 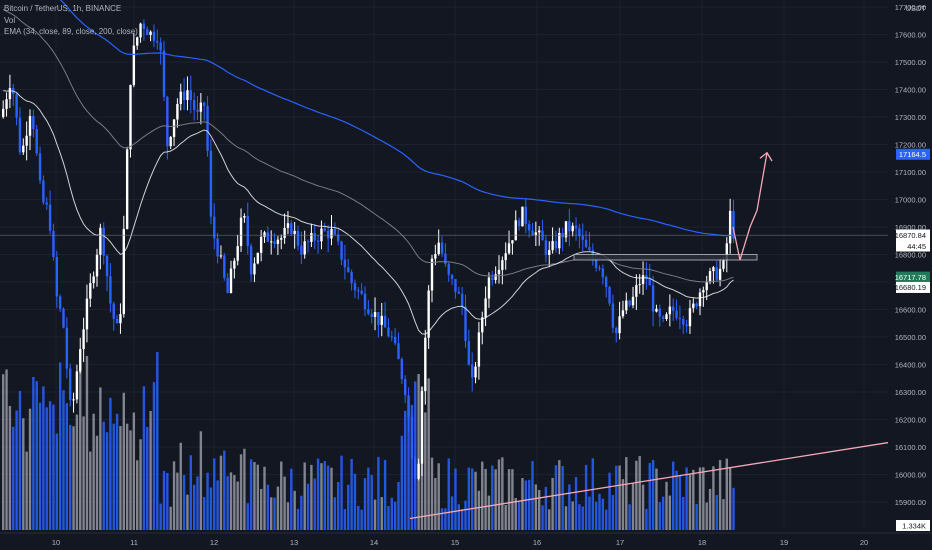 I want to click on time-tick-label: 12, so click(x=214, y=542).